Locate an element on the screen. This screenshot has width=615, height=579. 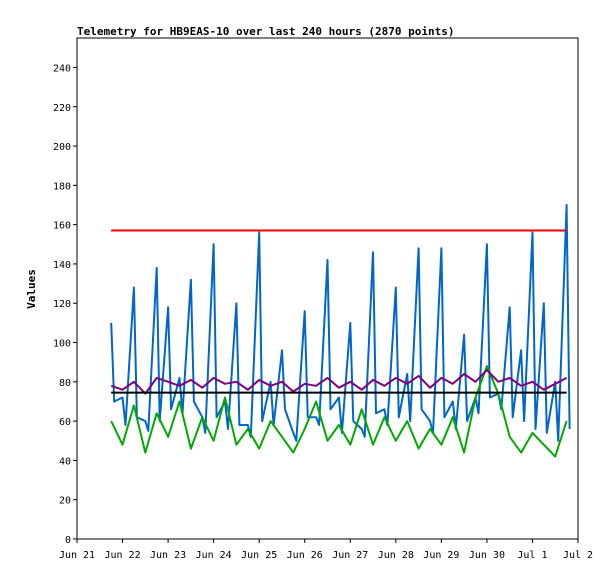
y-tick-label: 240 is located at coordinates (62, 68).